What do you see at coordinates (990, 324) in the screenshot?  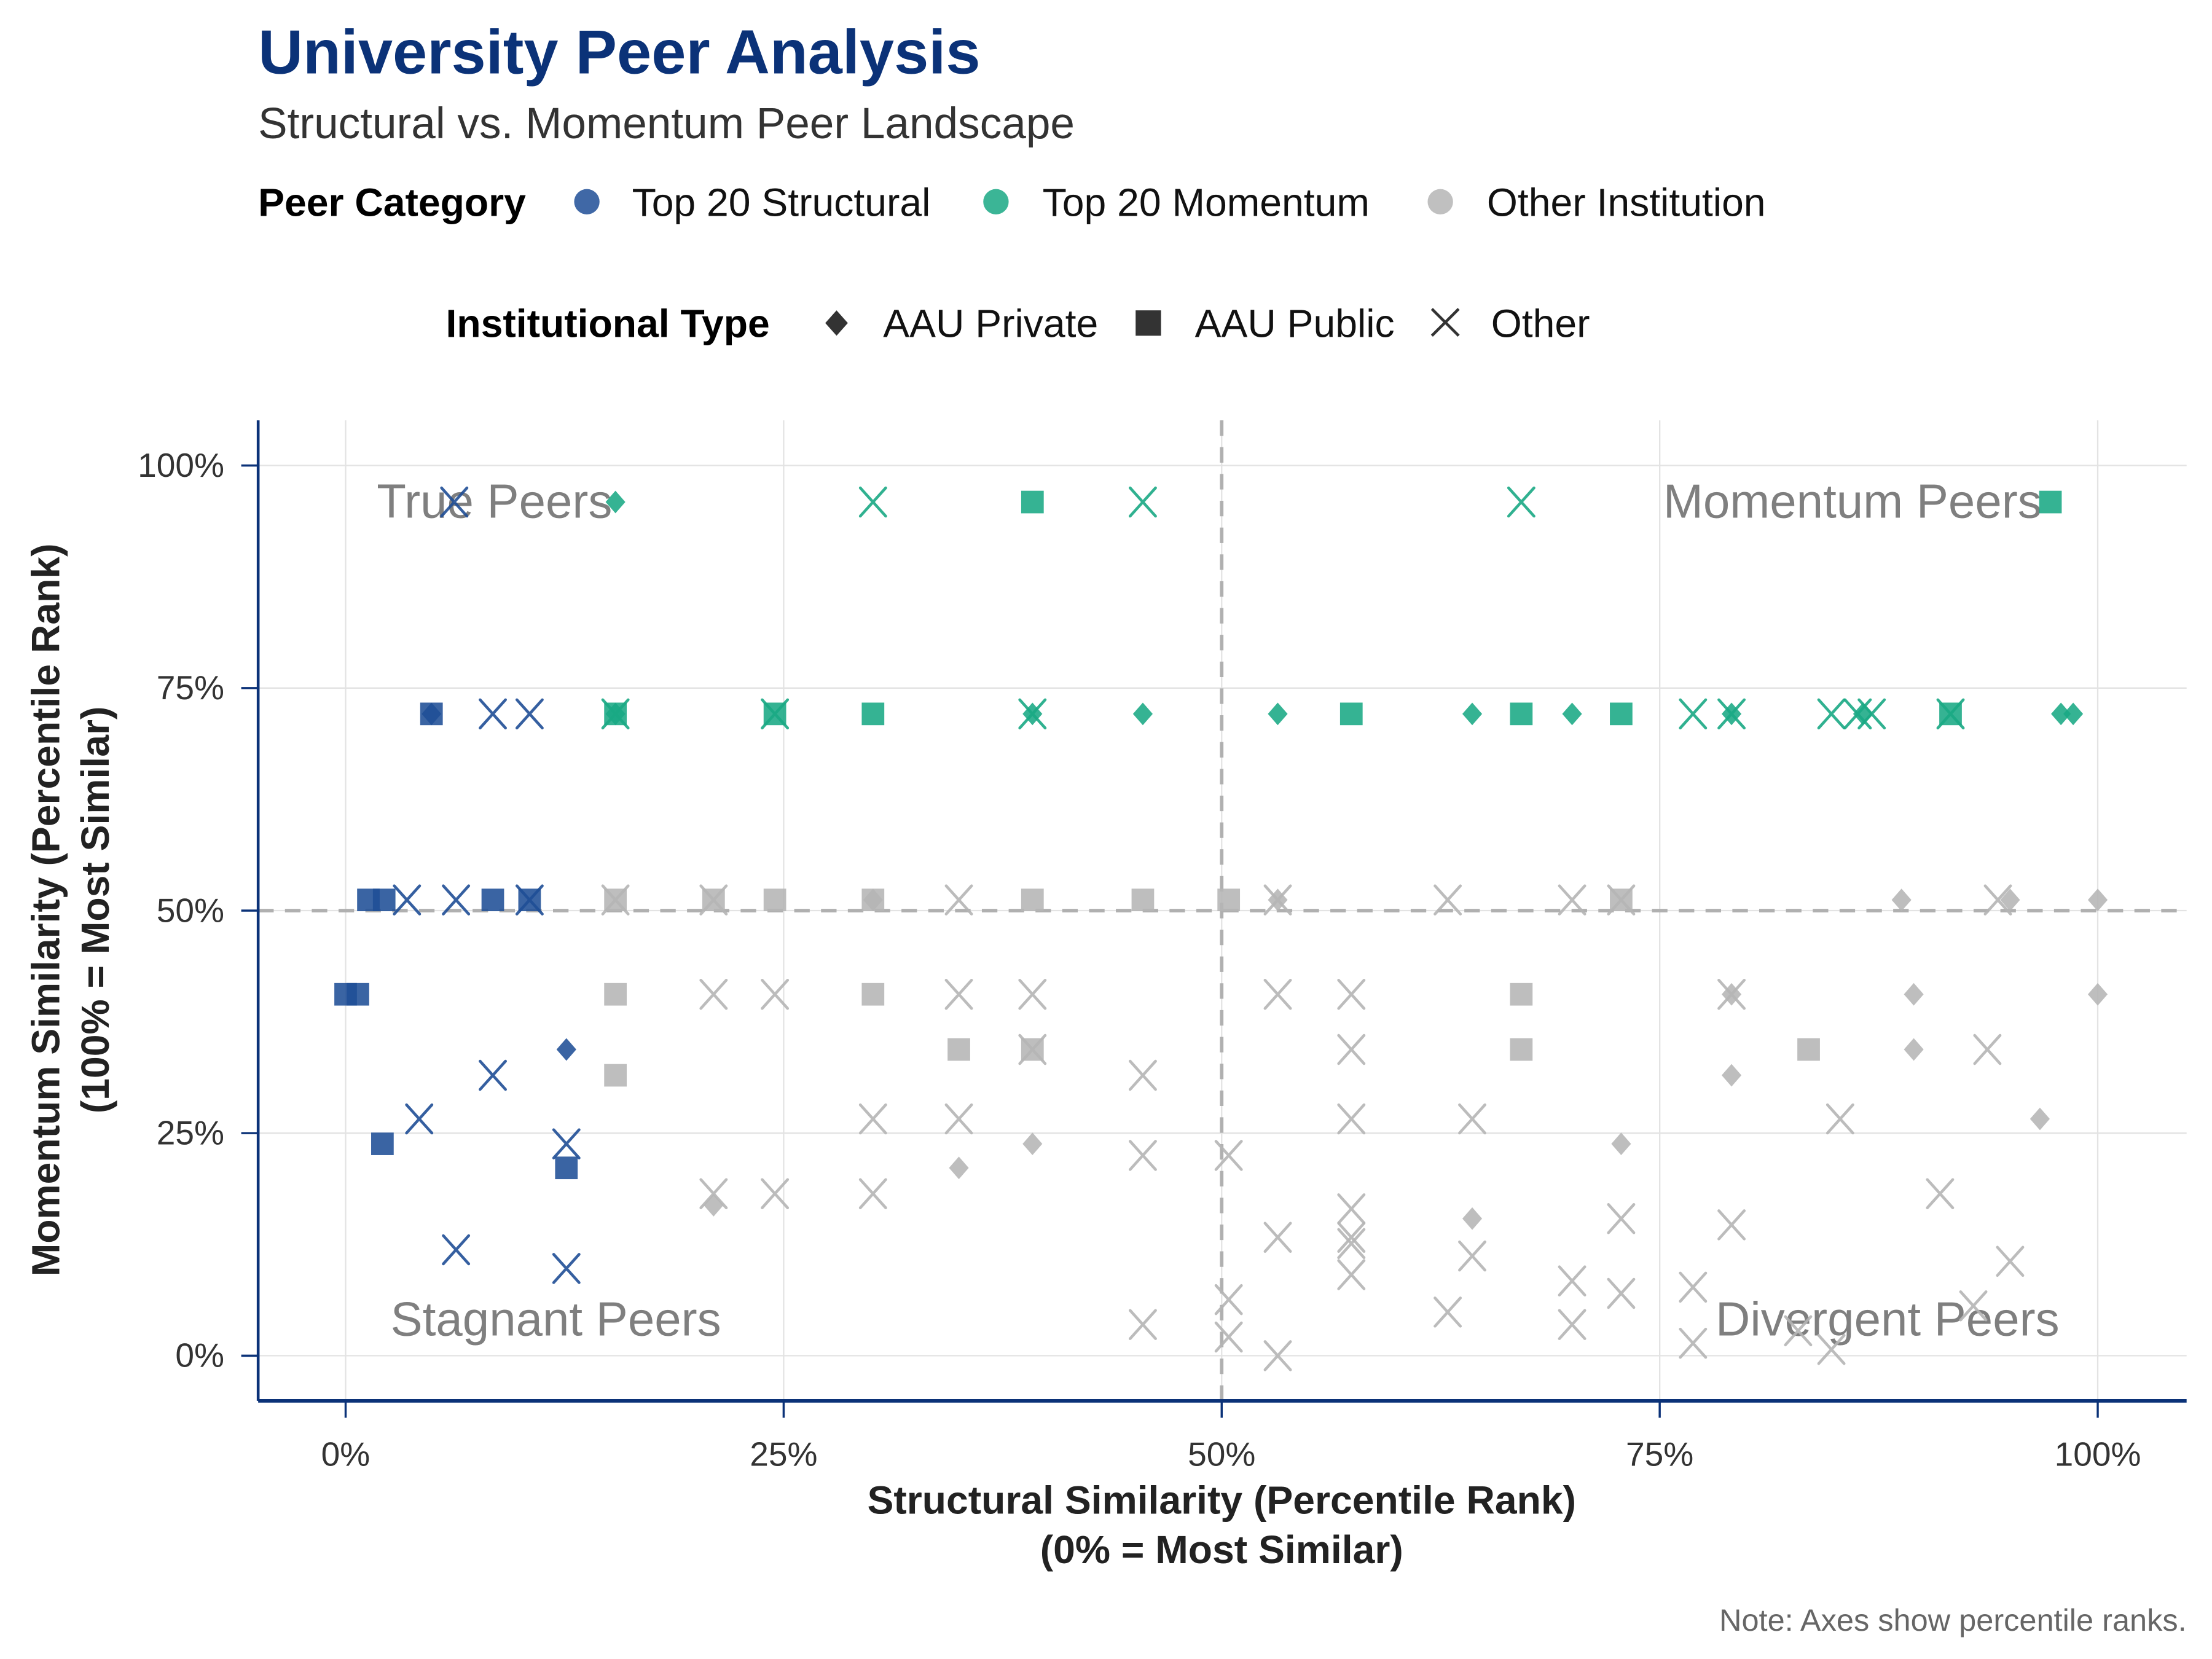 I see `legend-label-aau-private: AAU Private` at bounding box center [990, 324].